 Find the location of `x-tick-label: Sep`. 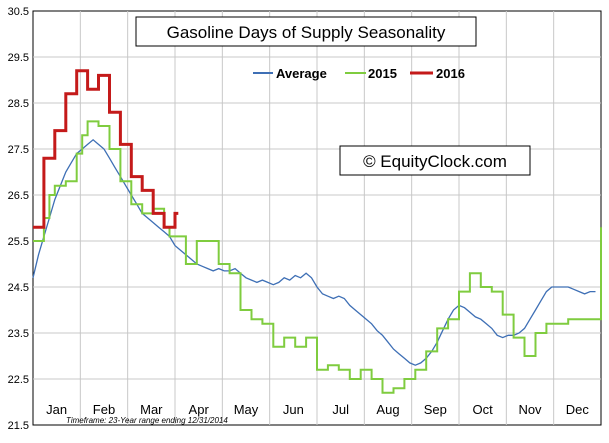

x-tick-label: Sep is located at coordinates (435, 409).